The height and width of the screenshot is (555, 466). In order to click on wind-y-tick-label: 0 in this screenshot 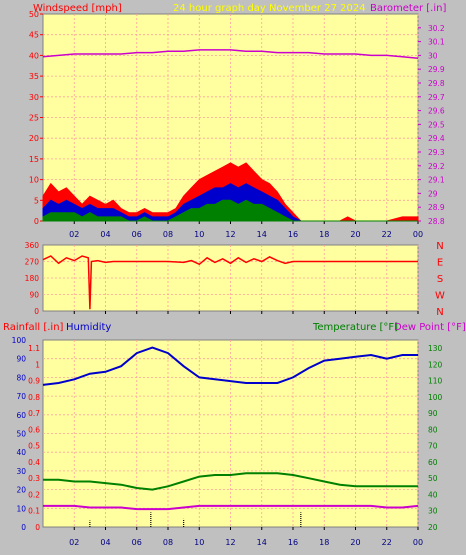, I will do `click(36, 221)`.